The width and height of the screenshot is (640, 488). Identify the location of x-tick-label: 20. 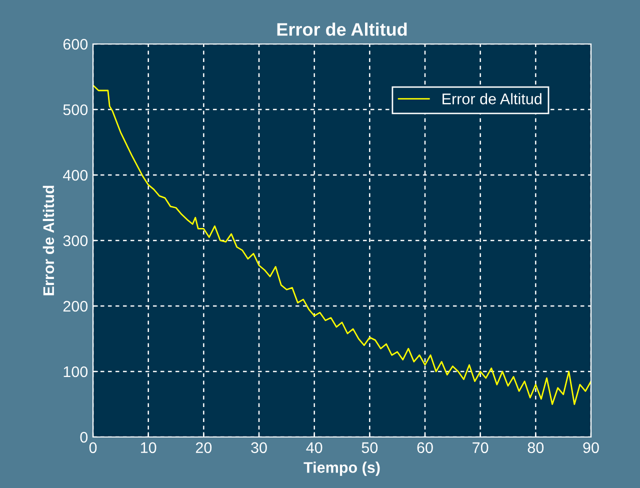
(204, 448).